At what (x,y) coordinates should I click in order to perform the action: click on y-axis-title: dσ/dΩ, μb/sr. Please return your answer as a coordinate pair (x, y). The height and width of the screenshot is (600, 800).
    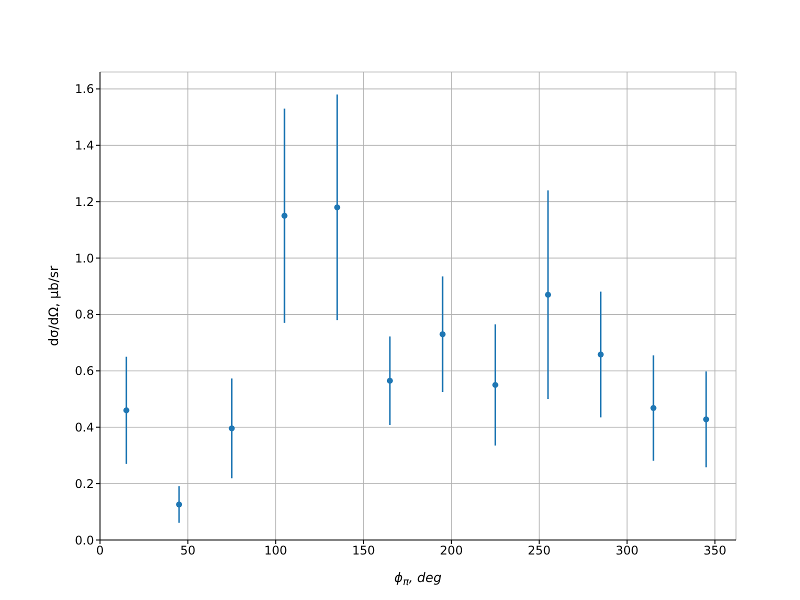
    Looking at the image, I should click on (54, 305).